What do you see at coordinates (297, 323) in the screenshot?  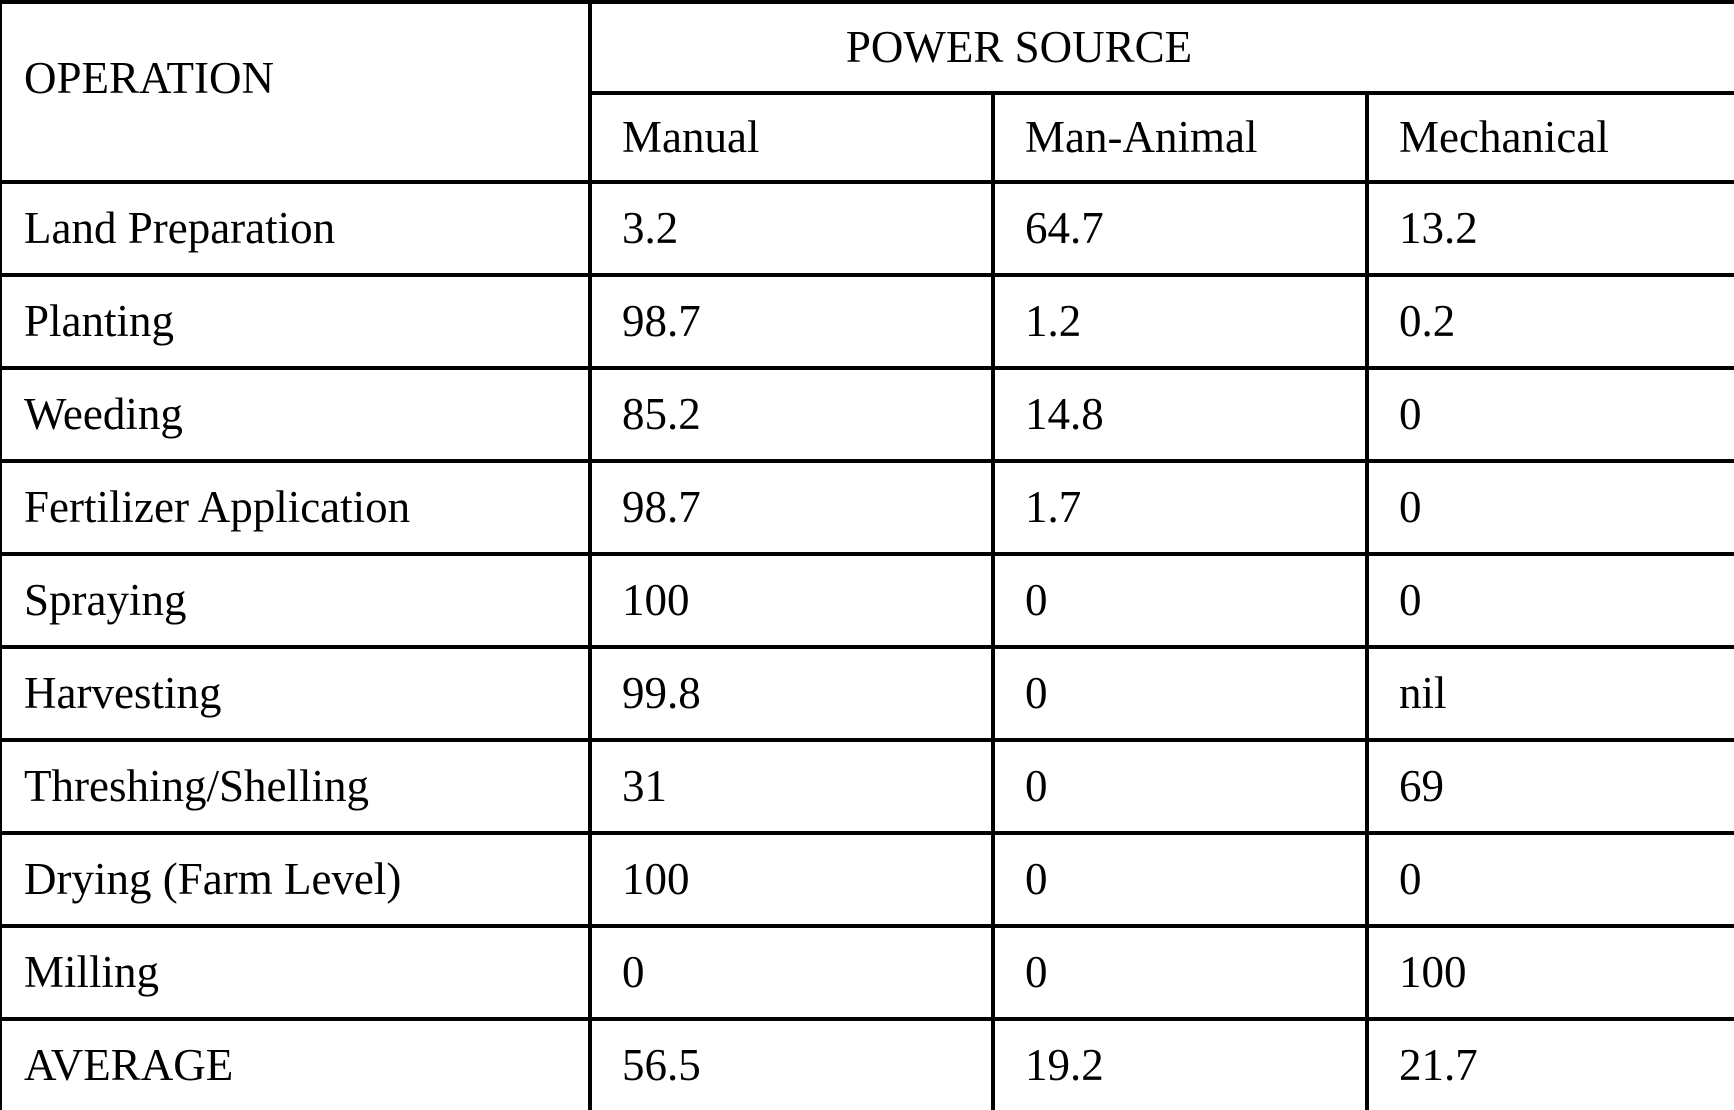 I see `operation-cell: Planting` at bounding box center [297, 323].